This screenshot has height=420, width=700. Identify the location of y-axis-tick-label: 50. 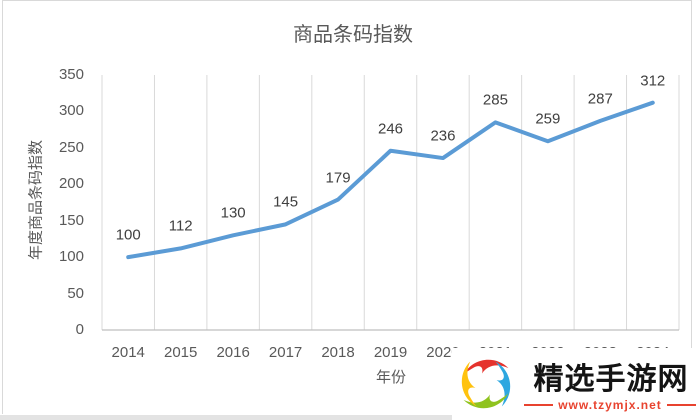
(75, 293).